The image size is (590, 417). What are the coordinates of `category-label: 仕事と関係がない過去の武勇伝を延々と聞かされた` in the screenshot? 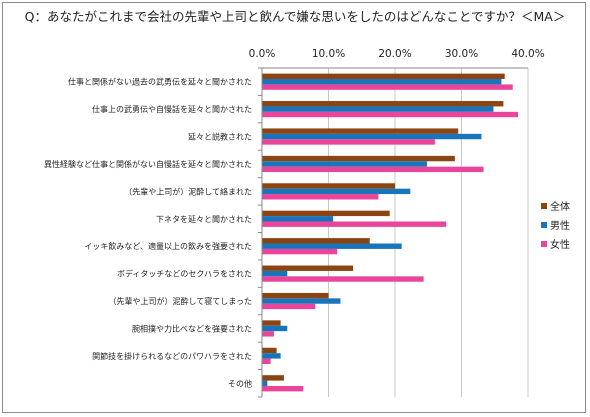 It's located at (160, 82).